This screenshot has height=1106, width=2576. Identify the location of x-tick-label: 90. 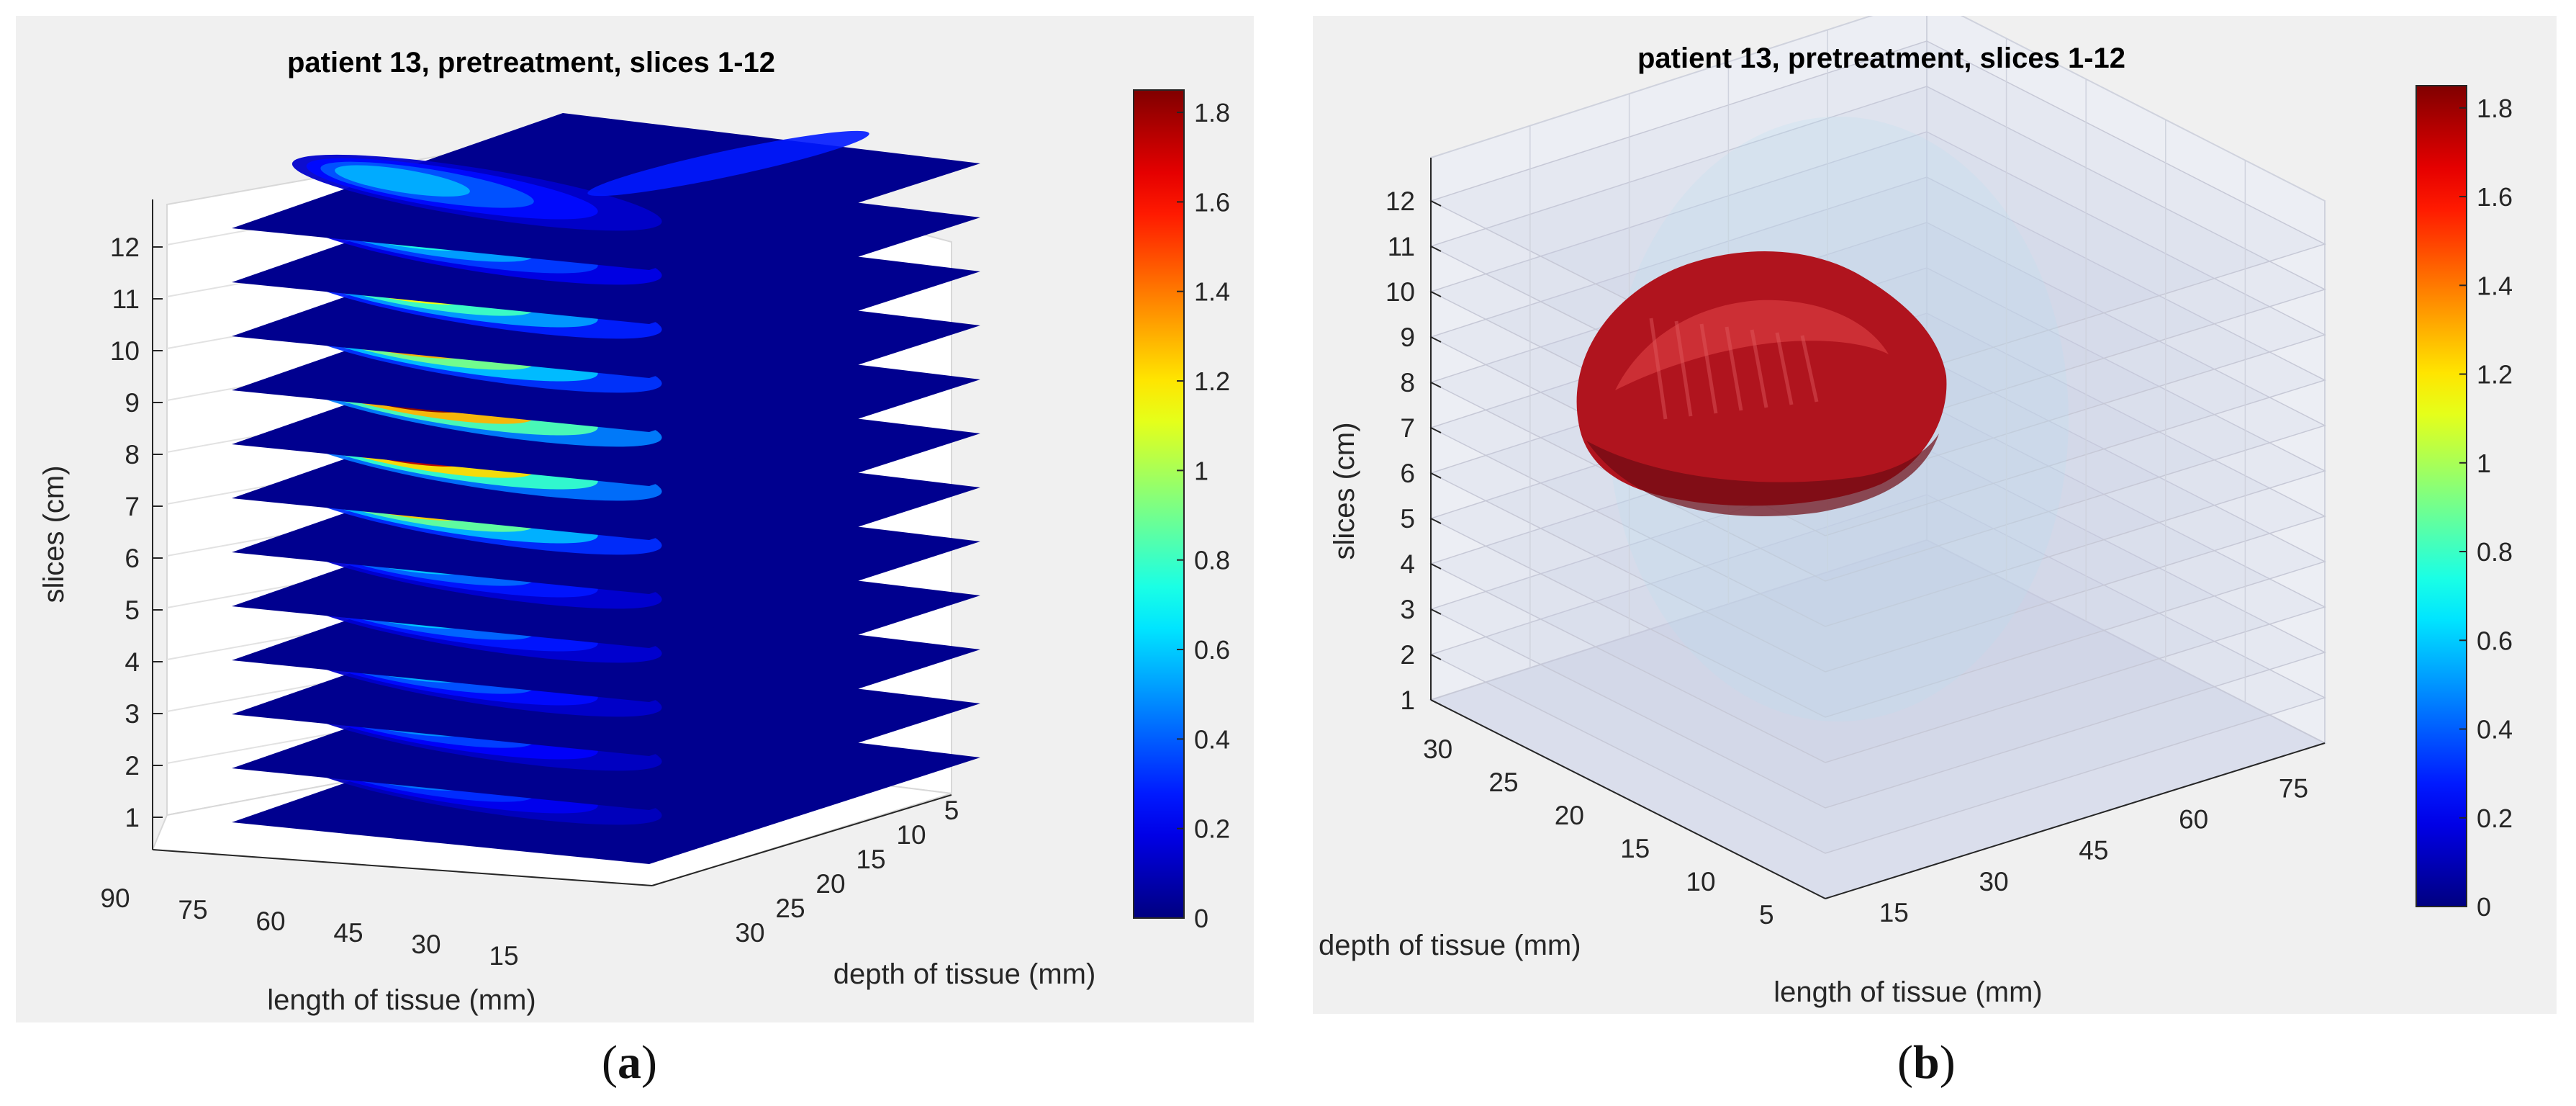
(115, 899).